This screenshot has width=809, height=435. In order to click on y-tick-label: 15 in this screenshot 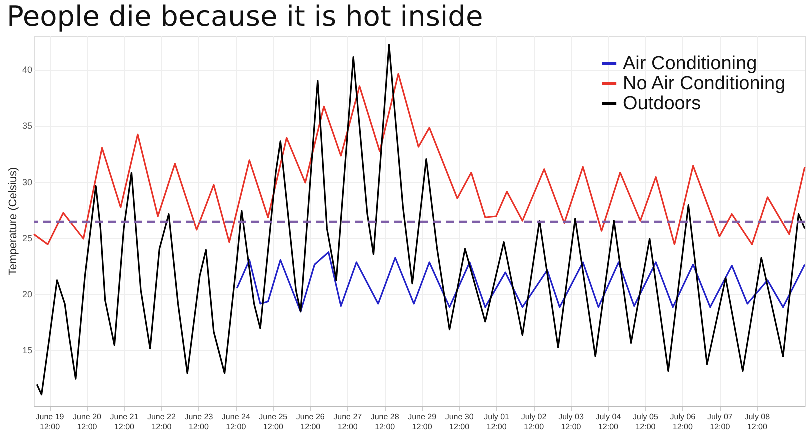, I will do `click(27, 350)`.